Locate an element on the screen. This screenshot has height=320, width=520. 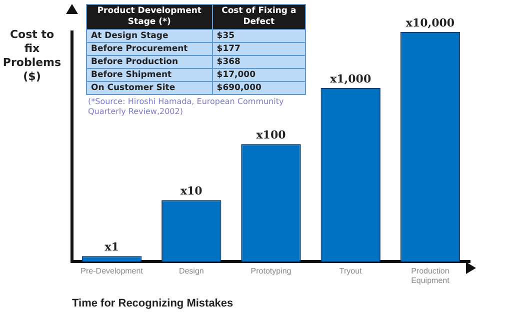
x-axis-title: Time for Recognizing Mistakes is located at coordinates (153, 303).